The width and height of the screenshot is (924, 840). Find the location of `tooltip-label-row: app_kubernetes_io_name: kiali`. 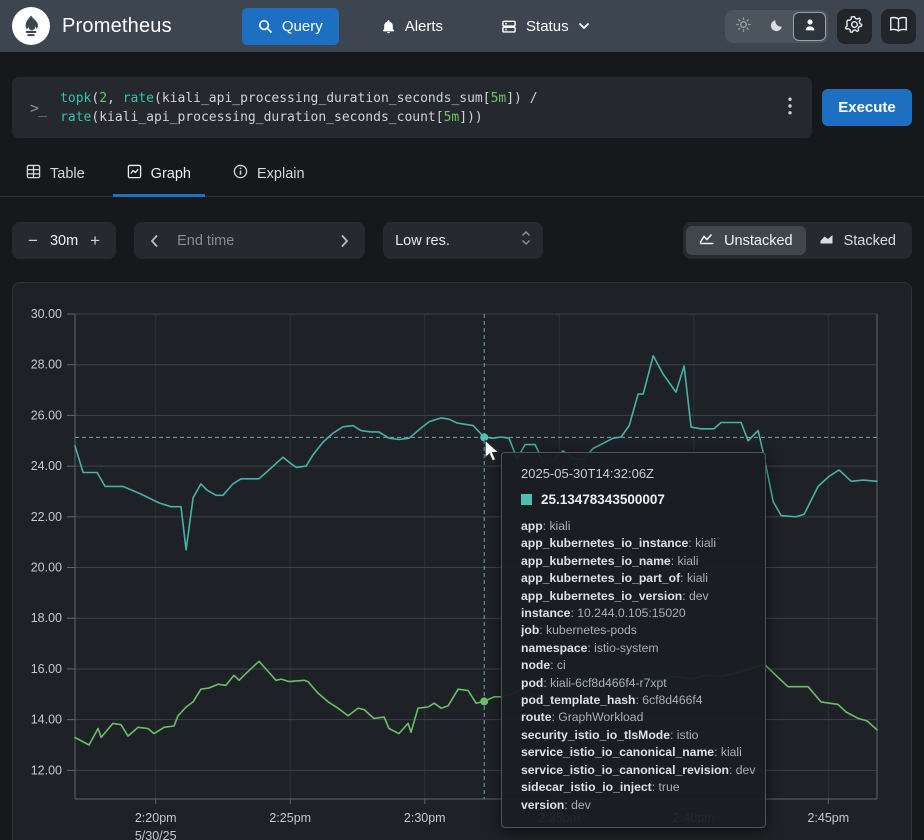

tooltip-label-row: app_kubernetes_io_name: kiali is located at coordinates (610, 560).